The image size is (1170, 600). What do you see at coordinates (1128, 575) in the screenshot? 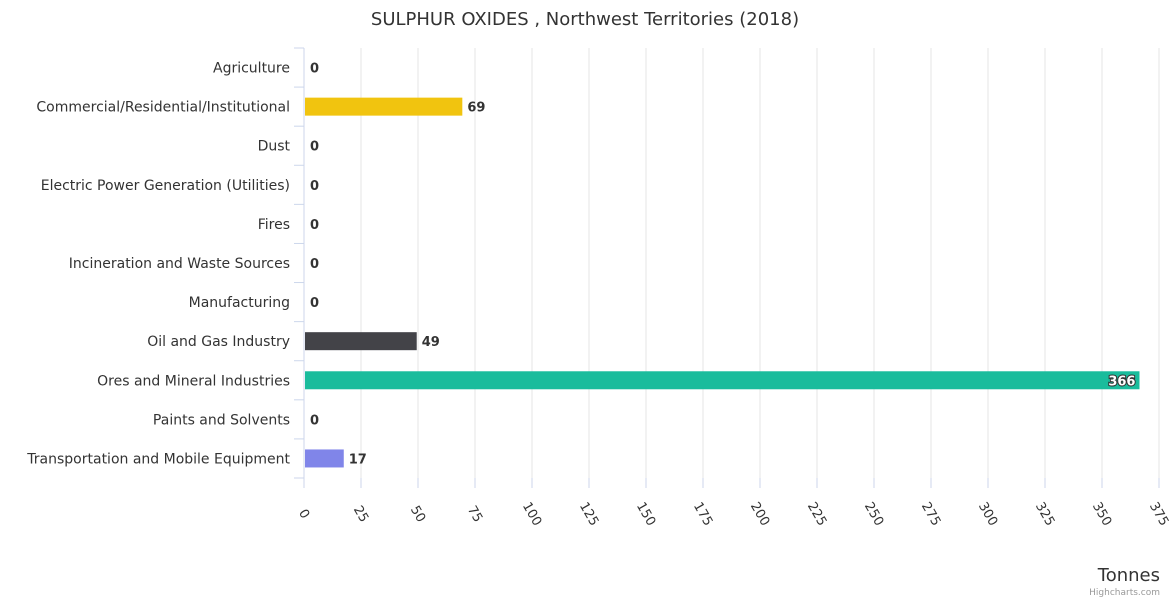
I see `value-axis-title: Tonnes` at bounding box center [1128, 575].